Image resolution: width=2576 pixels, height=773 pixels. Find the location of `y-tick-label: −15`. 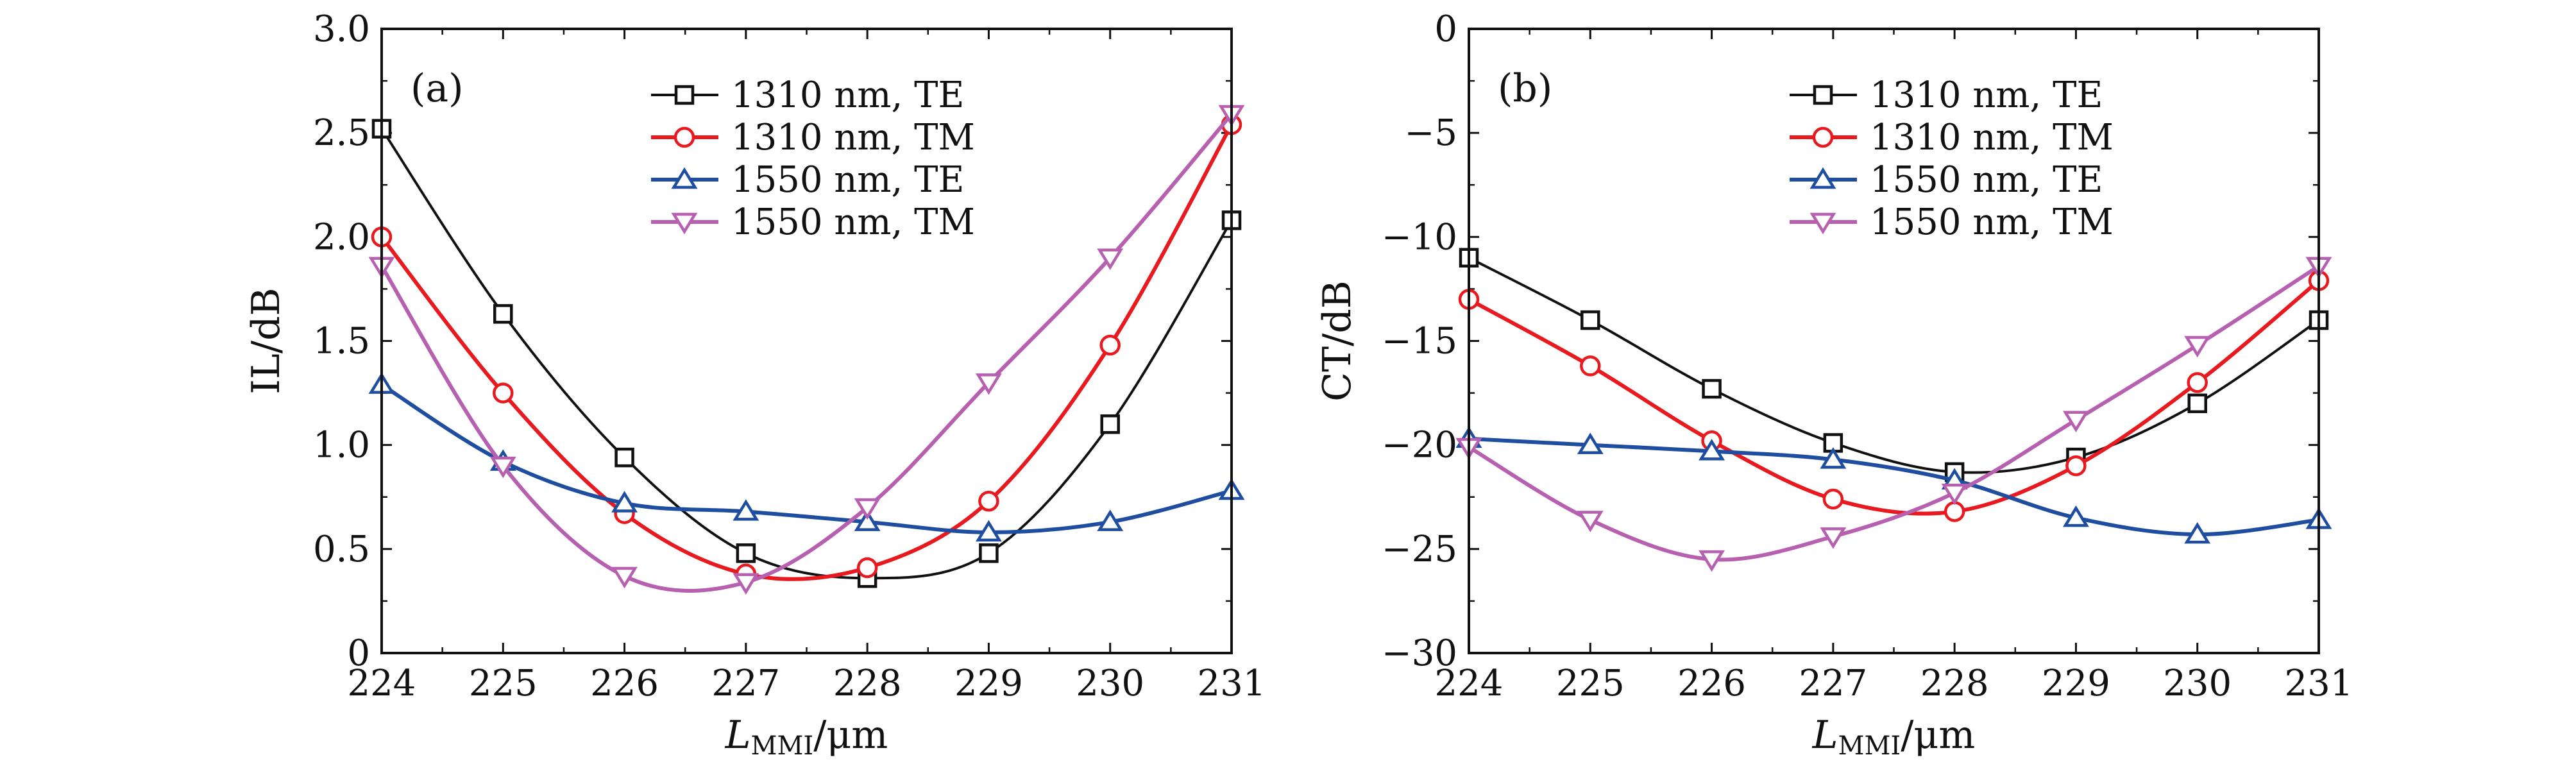

y-tick-label: −15 is located at coordinates (1419, 341).